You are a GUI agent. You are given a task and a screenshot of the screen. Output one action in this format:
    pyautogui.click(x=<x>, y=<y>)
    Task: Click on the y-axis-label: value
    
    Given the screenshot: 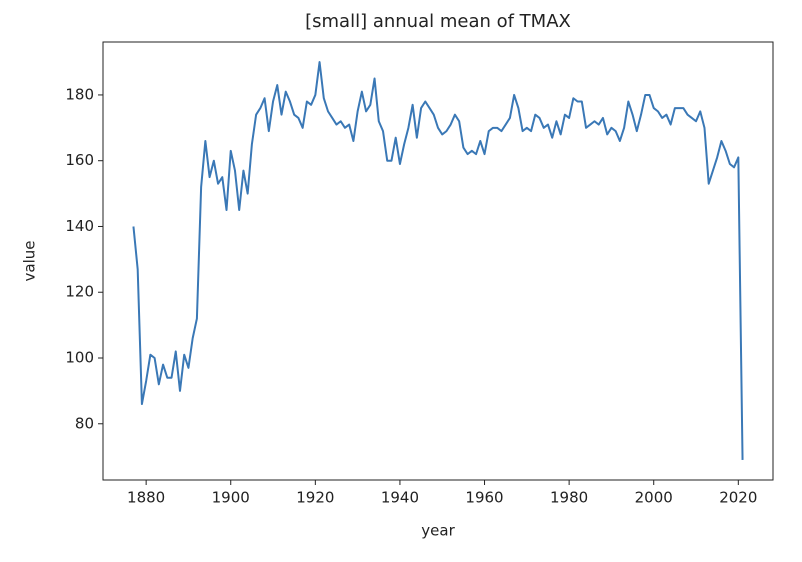 What is the action you would take?
    pyautogui.click(x=30, y=261)
    